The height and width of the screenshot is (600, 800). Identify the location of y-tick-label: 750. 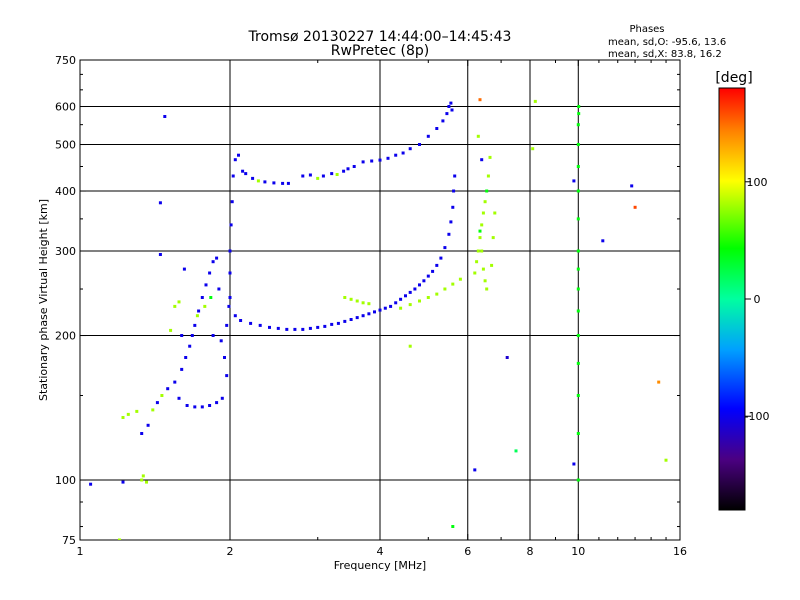
(65, 60).